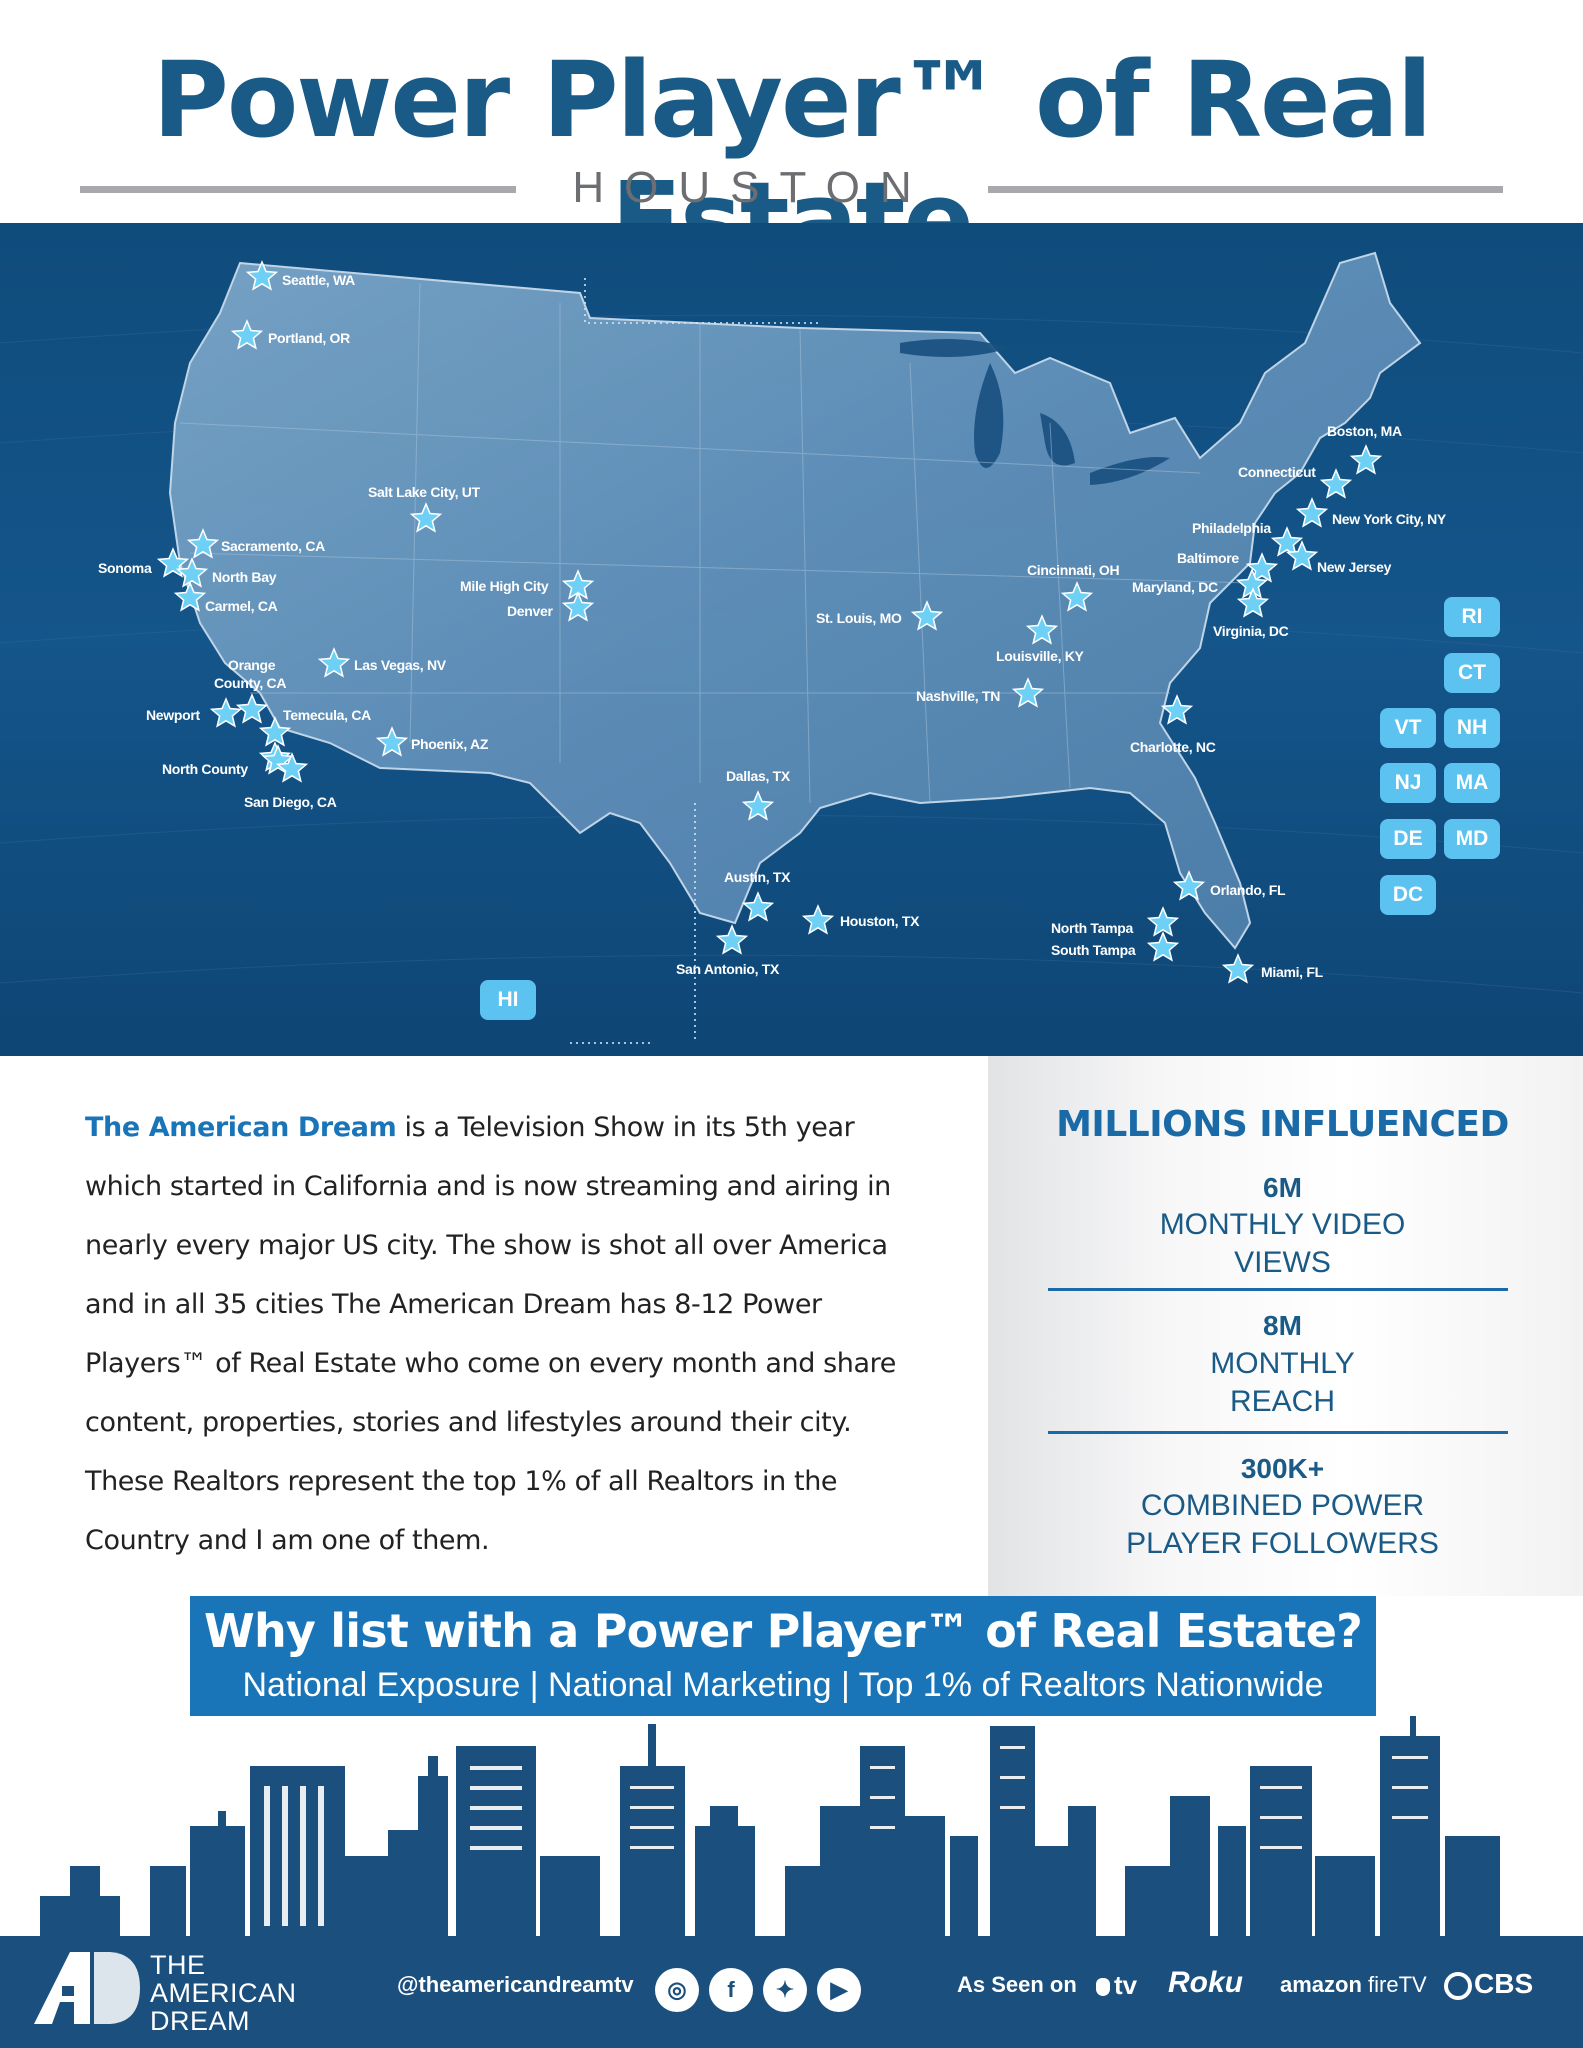 The width and height of the screenshot is (1583, 2048). I want to click on brand-name: The American Dream, so click(241, 1127).